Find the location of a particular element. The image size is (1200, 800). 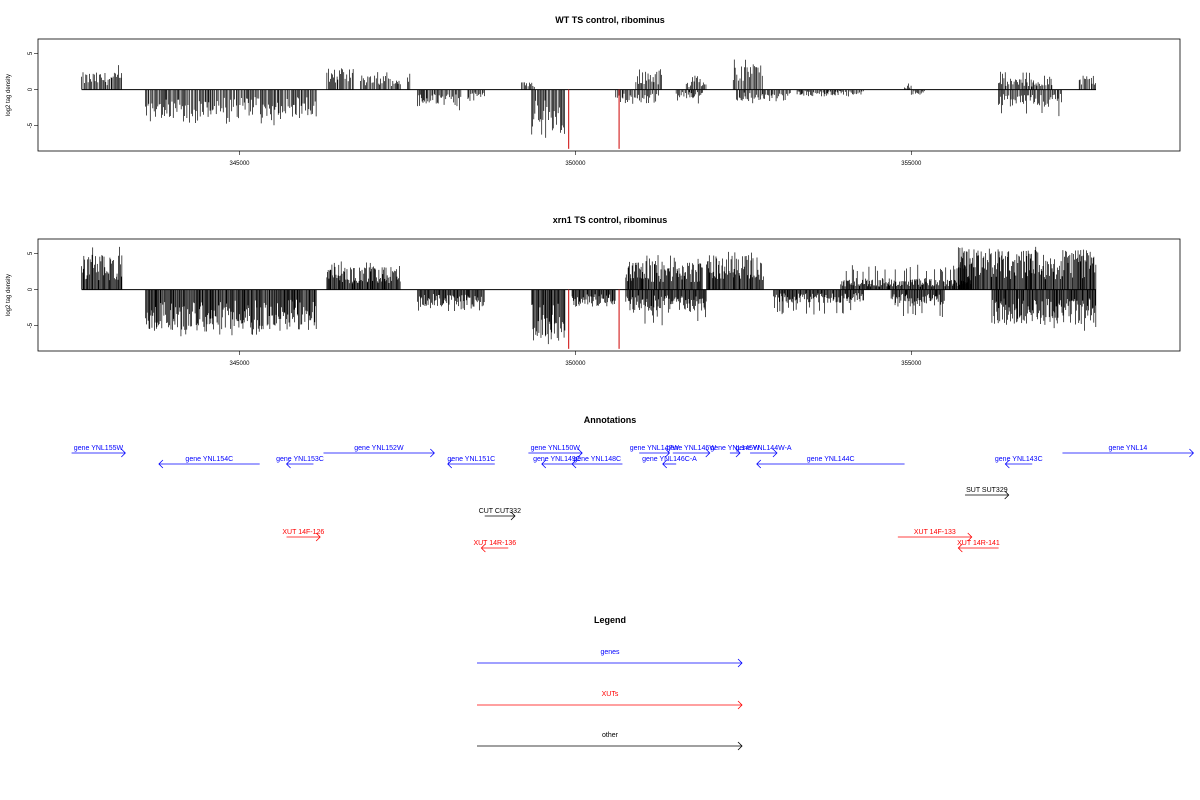

wt-y-axis-label: log2 tag density is located at coordinates (9, 95).